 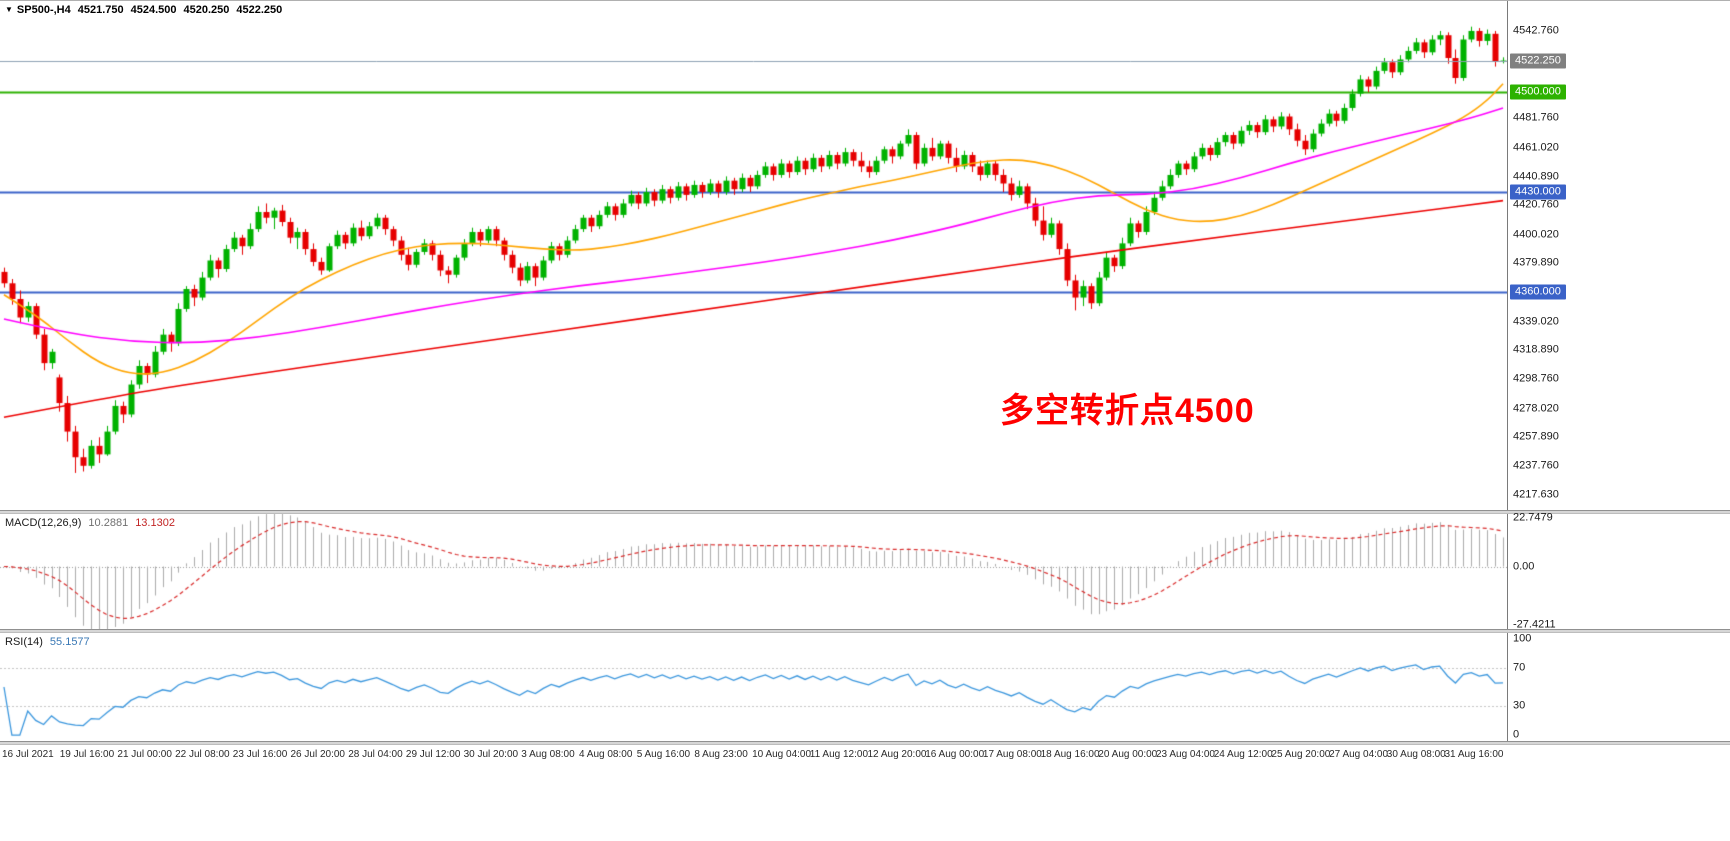 What do you see at coordinates (1416, 754) in the screenshot?
I see `time-axis-label: 30 Aug 08:00` at bounding box center [1416, 754].